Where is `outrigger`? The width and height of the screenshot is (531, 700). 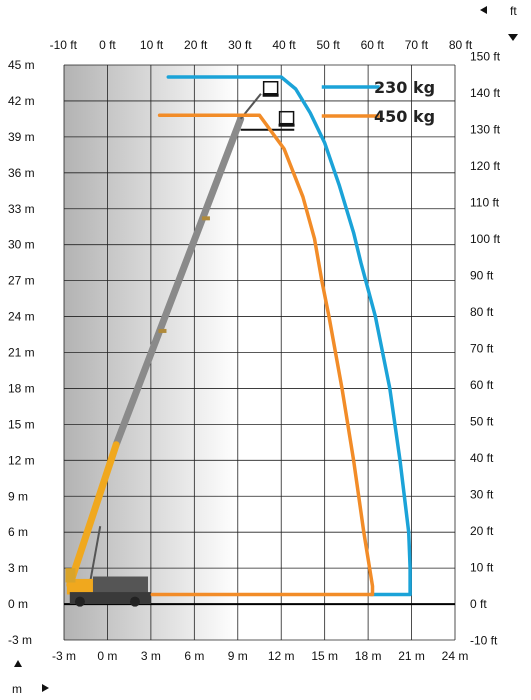
outrigger is located at coordinates (70, 575).